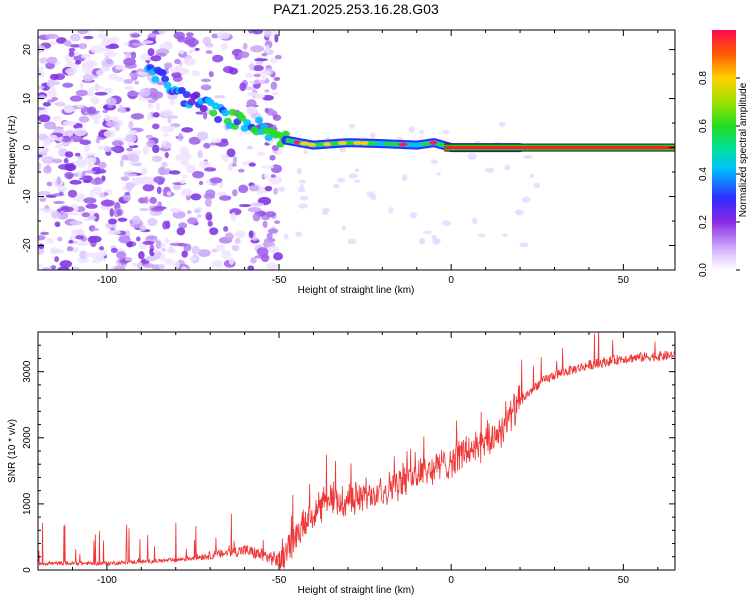  What do you see at coordinates (27, 99) in the screenshot?
I see `spectrogram-ytick-label: 10` at bounding box center [27, 99].